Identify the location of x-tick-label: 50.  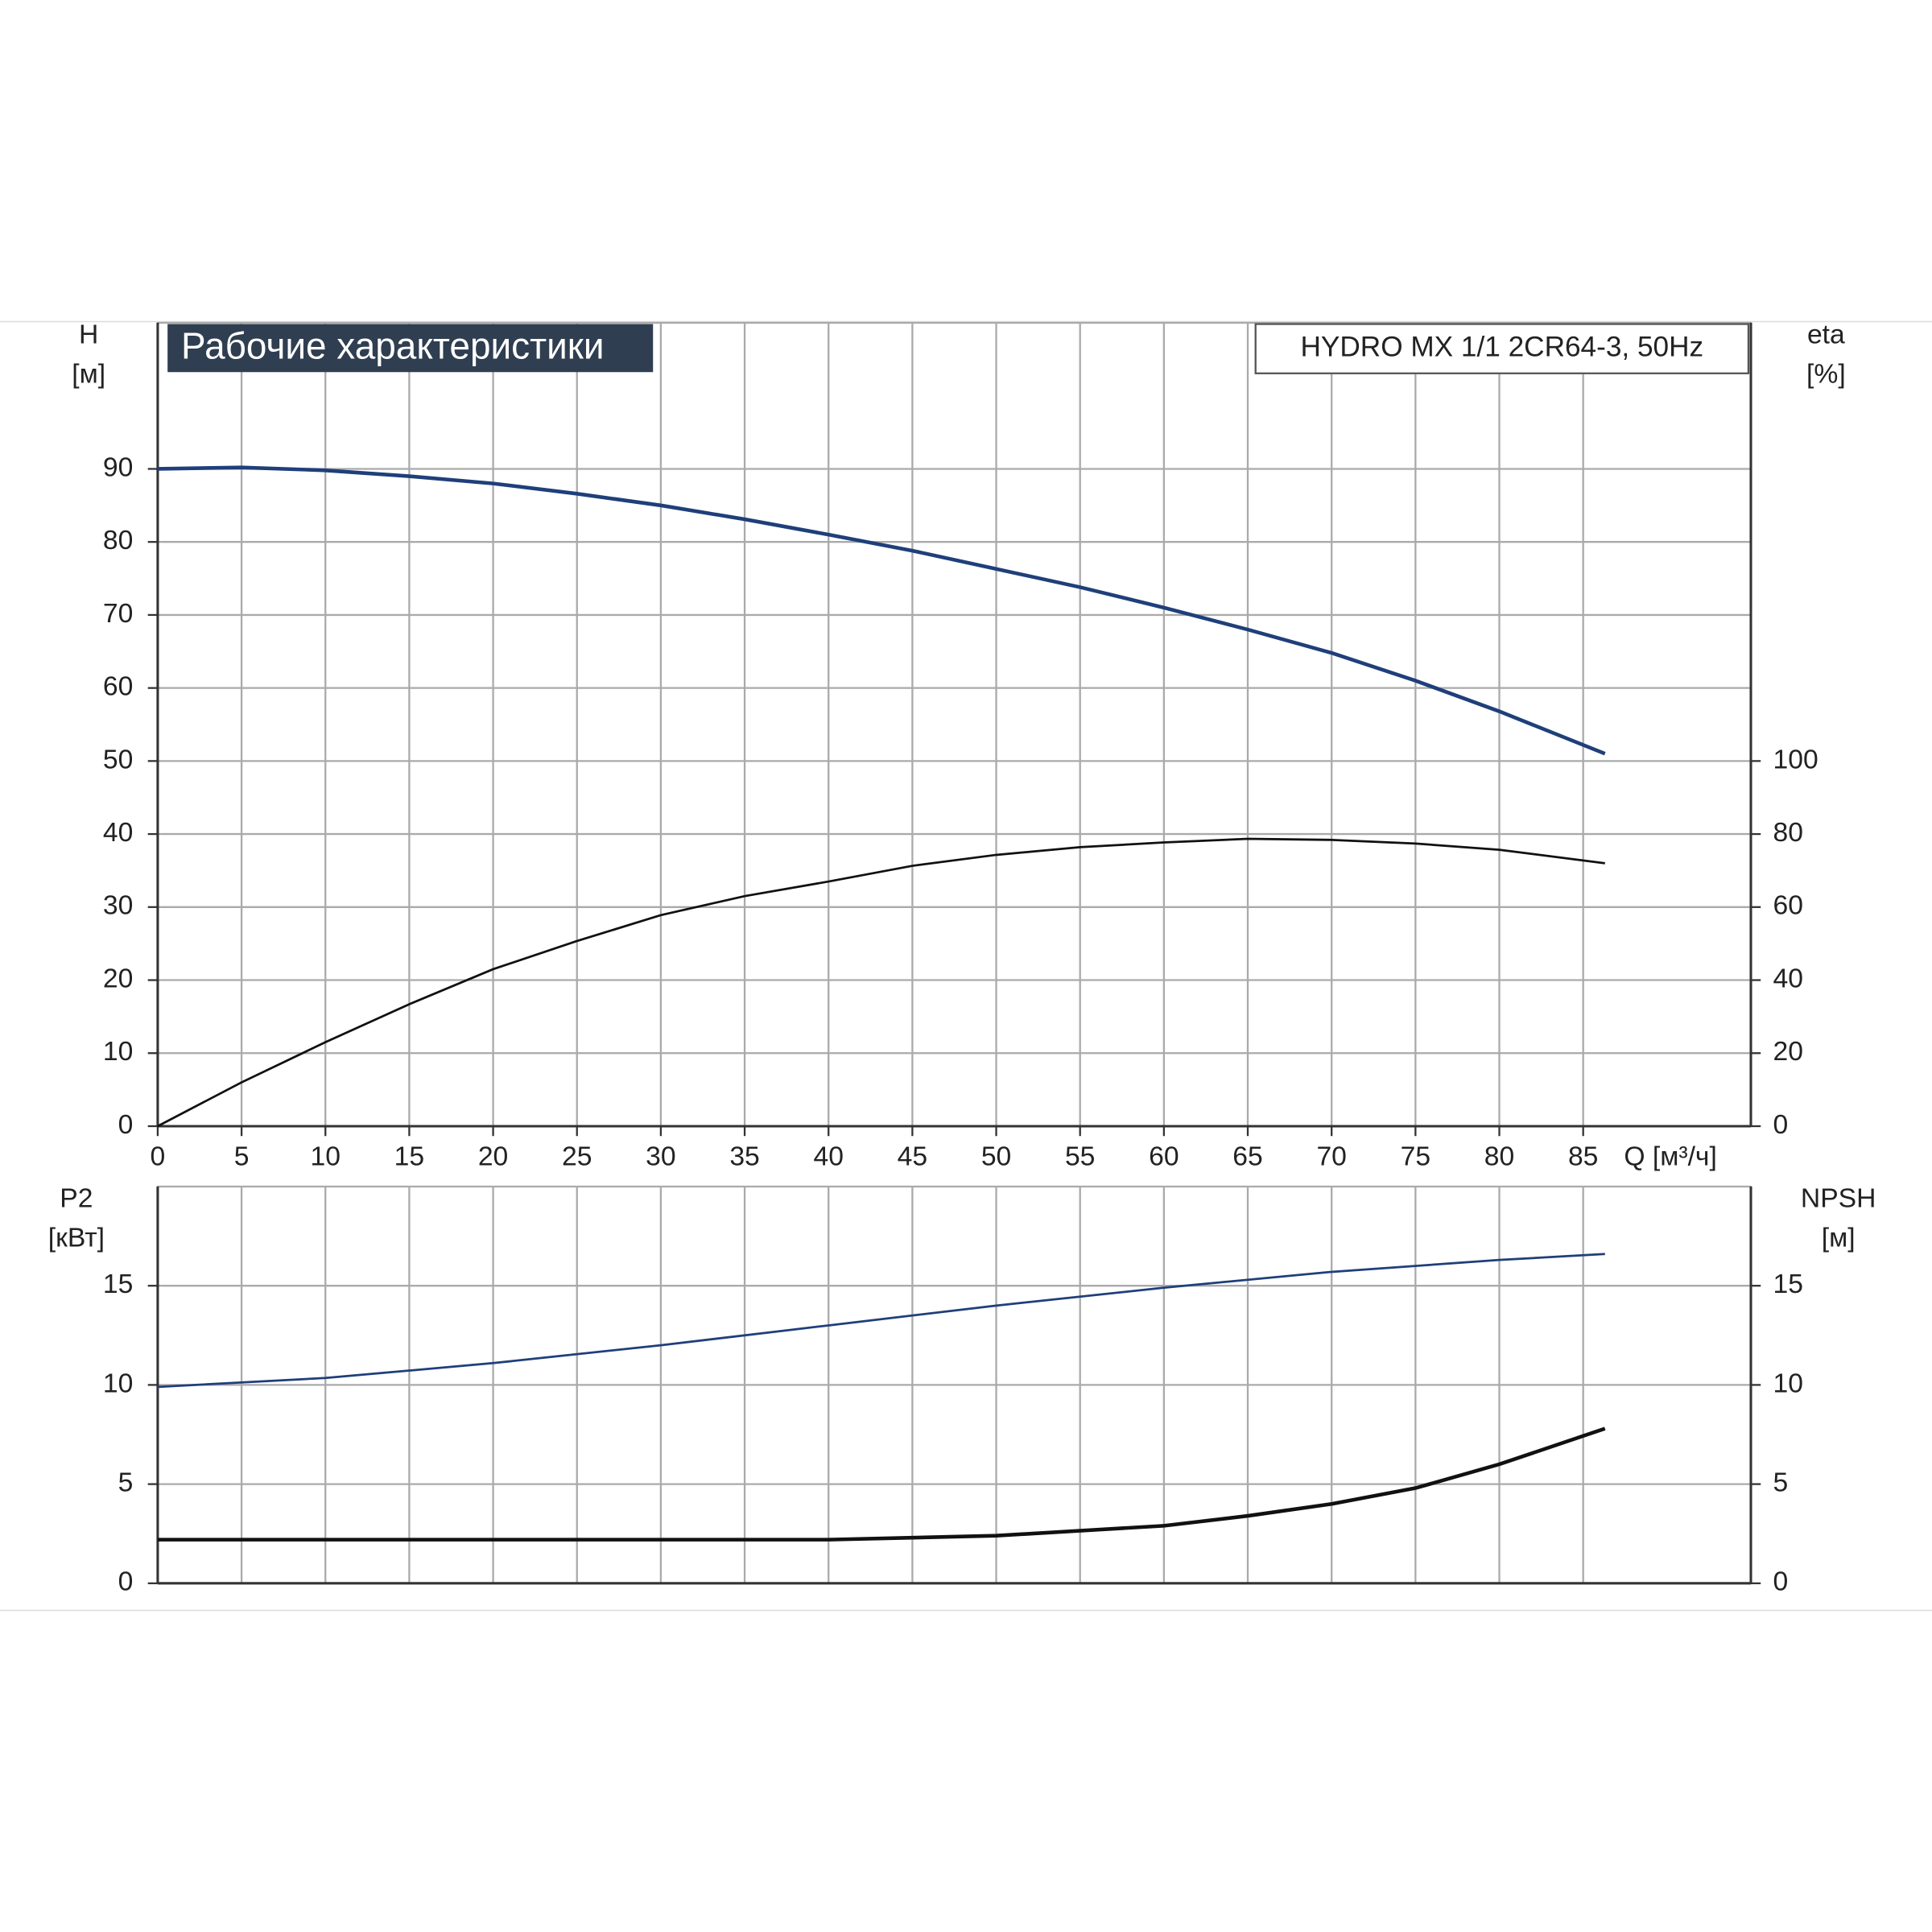
(996, 1157).